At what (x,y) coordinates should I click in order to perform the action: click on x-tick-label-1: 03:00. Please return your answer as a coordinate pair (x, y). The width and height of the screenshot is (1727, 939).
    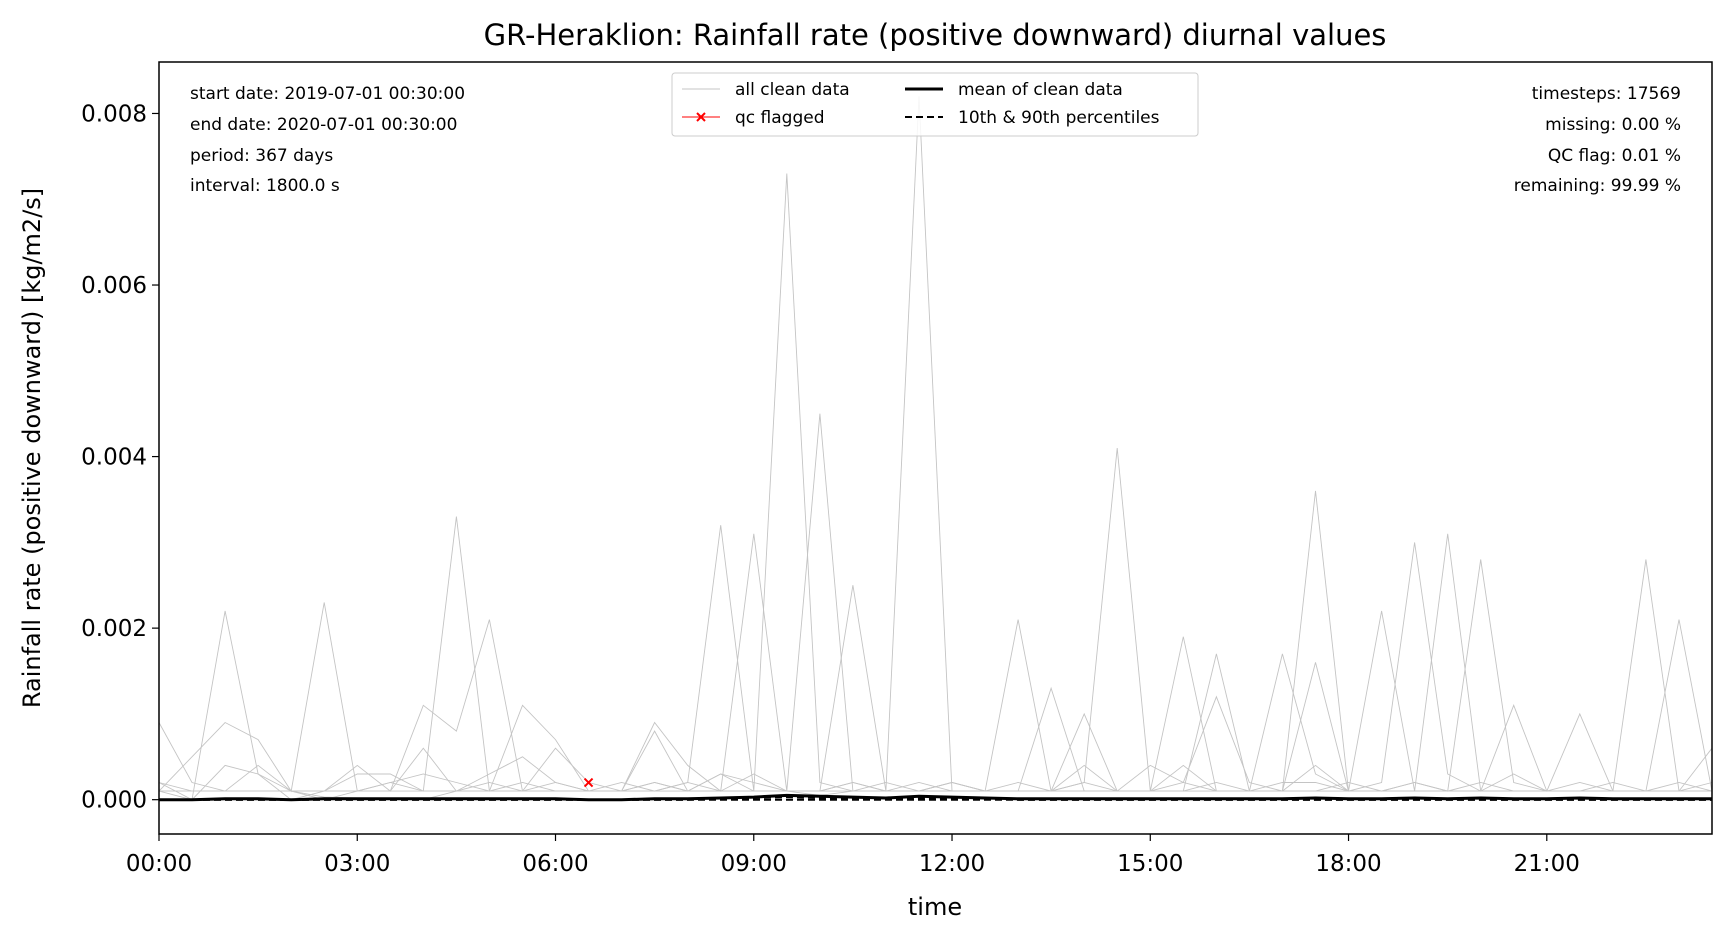
    Looking at the image, I should click on (357, 864).